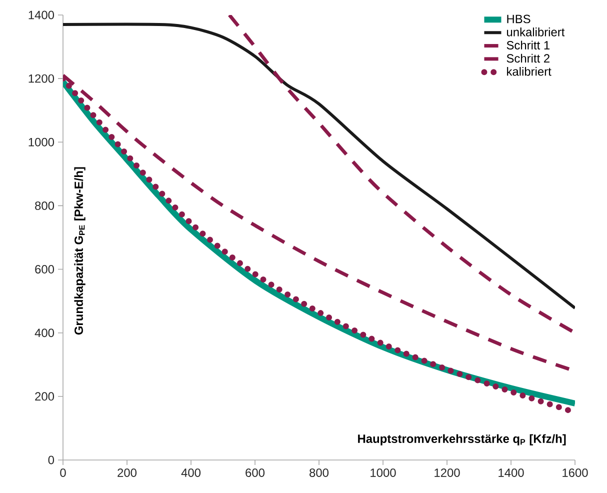 Image resolution: width=607 pixels, height=493 pixels. I want to click on legend-label: Schritt 1, so click(528, 45).